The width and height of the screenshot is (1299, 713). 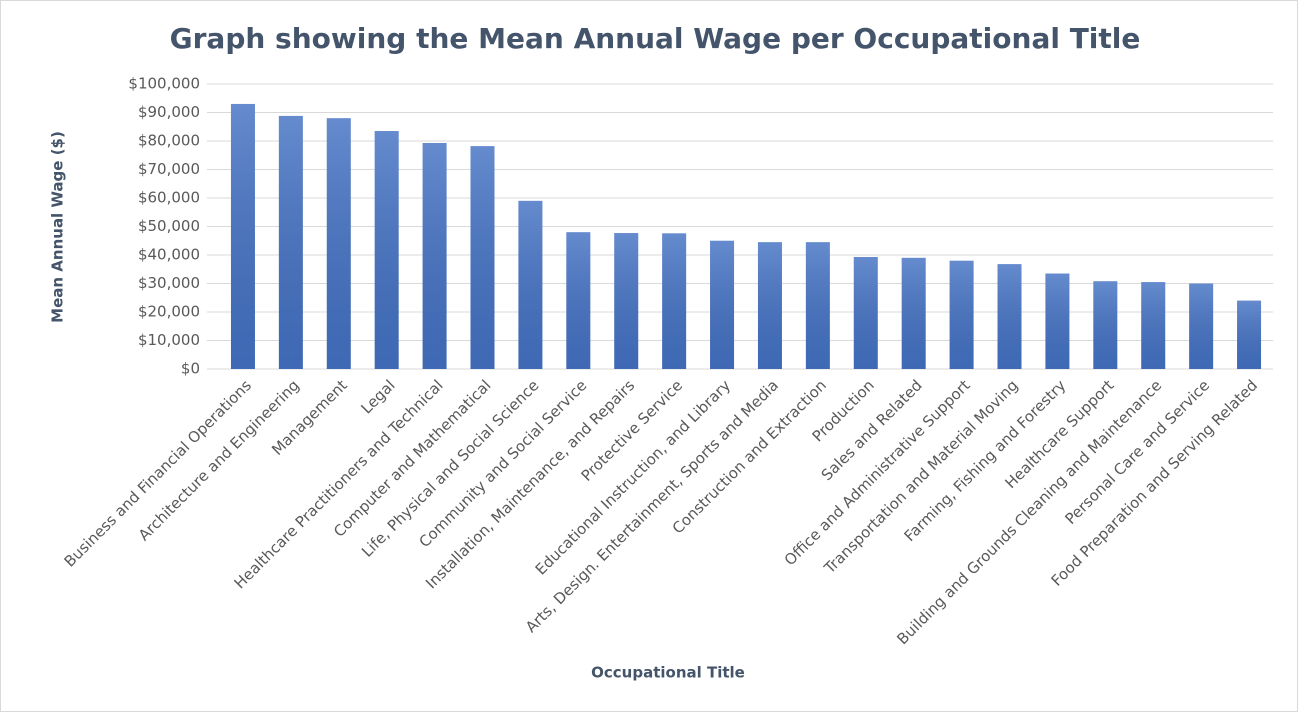 I want to click on y-tick-label: $10,000, so click(x=169, y=340).